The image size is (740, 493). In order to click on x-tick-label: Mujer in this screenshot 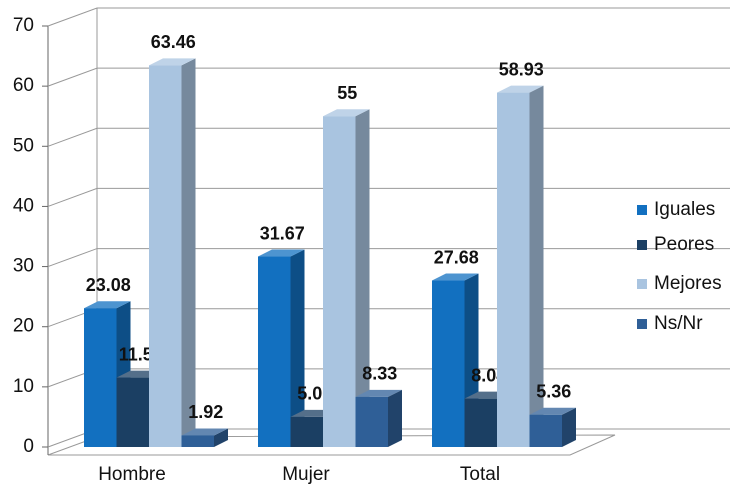, I will do `click(306, 474)`.